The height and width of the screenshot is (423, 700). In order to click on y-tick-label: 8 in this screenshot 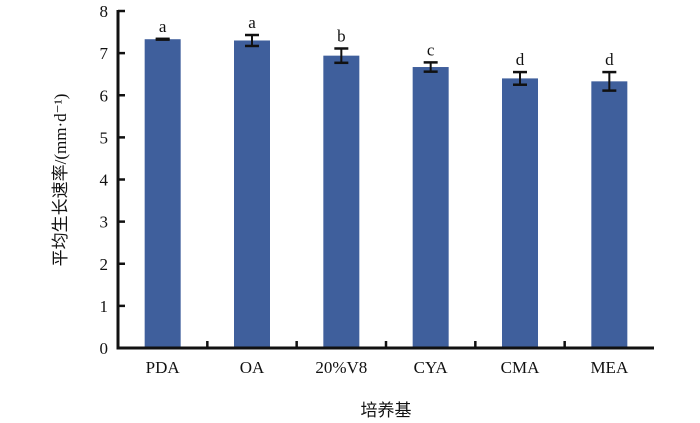, I will do `click(104, 11)`.